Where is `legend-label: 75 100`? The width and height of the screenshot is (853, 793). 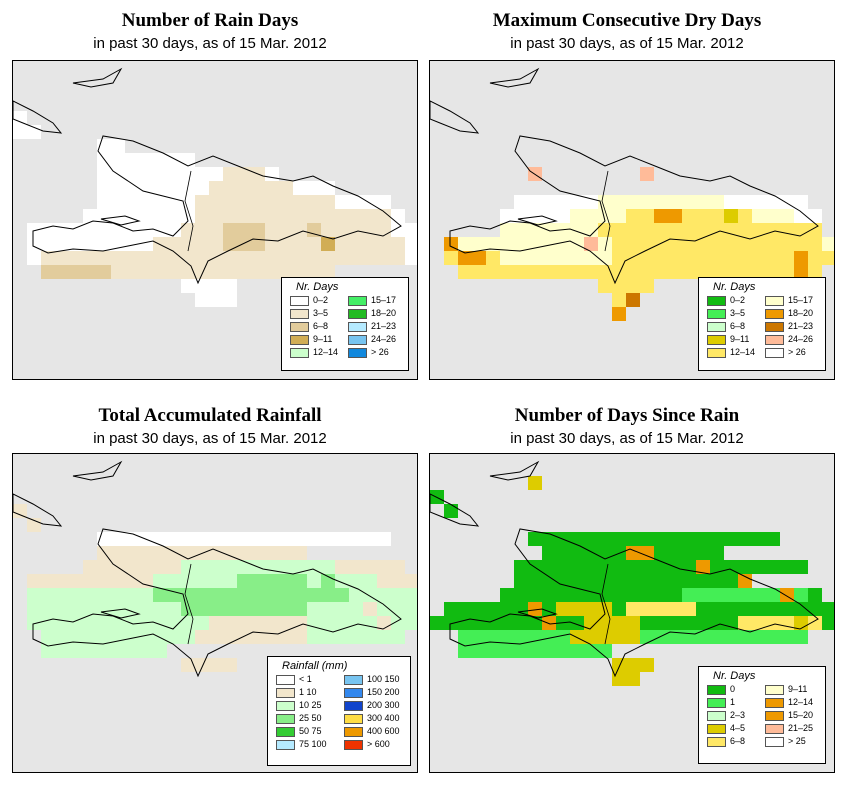 legend-label: 75 100 is located at coordinates (313, 744).